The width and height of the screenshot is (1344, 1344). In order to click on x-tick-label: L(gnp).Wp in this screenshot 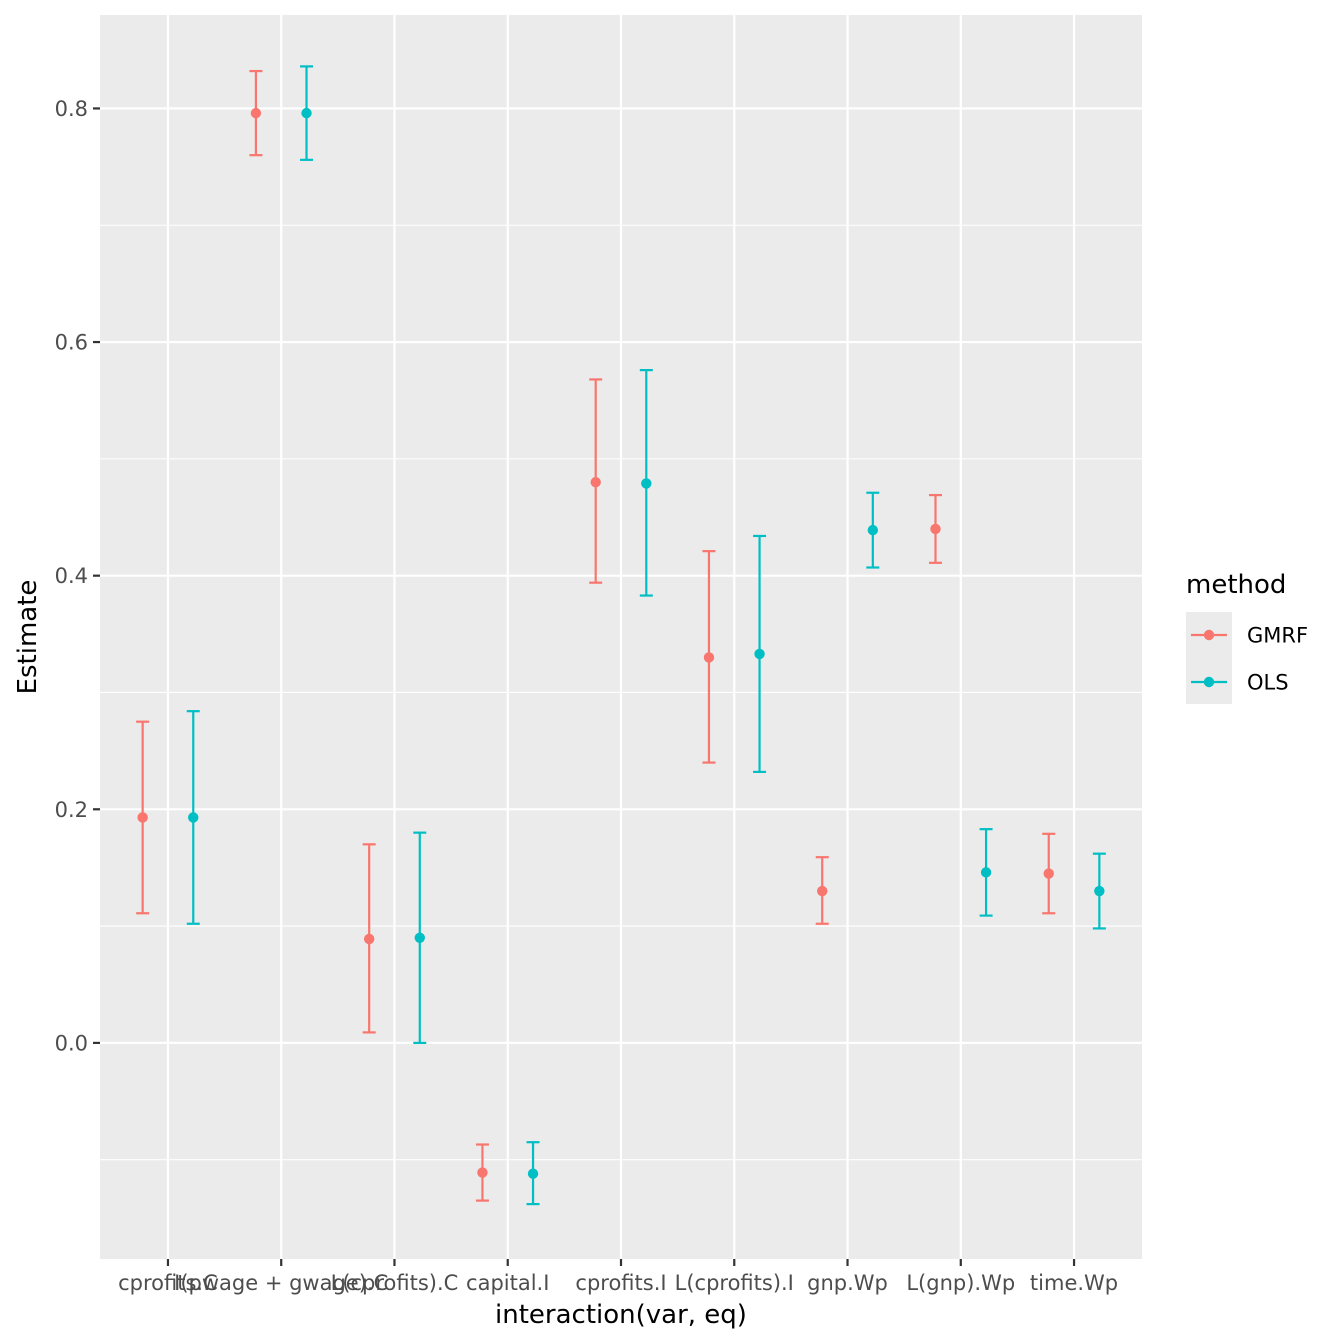, I will do `click(960, 1283)`.